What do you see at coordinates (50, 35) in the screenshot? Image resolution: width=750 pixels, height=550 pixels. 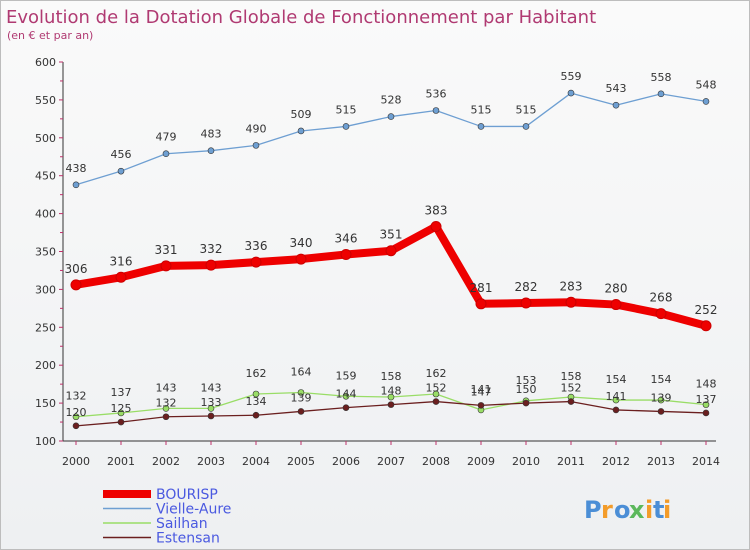 I see `chart-subtitle: (en € et par an)` at bounding box center [50, 35].